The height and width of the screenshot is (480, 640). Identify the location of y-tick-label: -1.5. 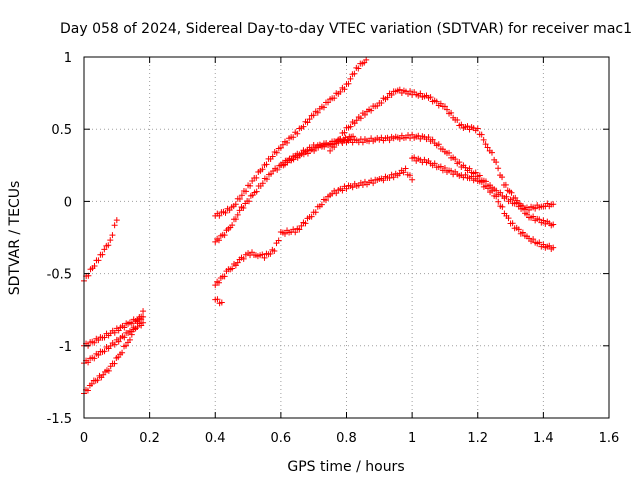
(59, 419).